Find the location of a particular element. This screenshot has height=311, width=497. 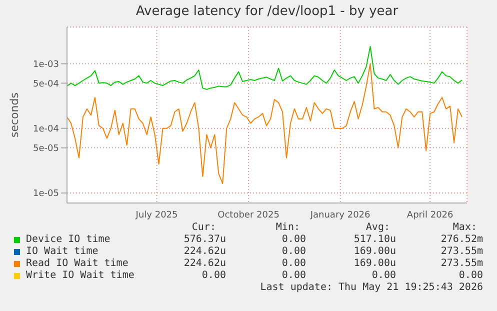

x-tick-label: October 2025 is located at coordinates (249, 215).